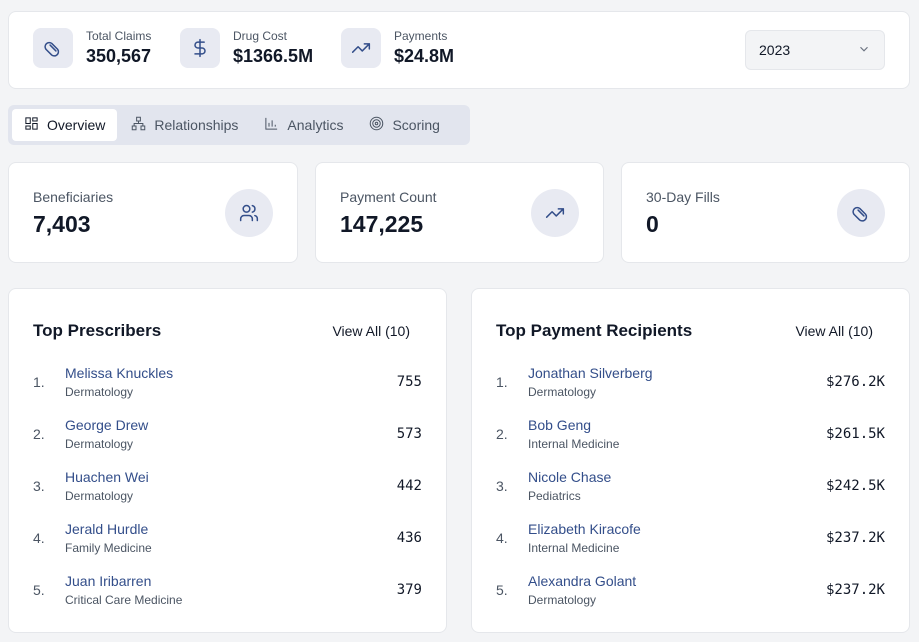 The width and height of the screenshot is (919, 642). Describe the element at coordinates (227, 385) in the screenshot. I see `list-row: 1. Melissa Knuckles Dermatology 755` at that location.